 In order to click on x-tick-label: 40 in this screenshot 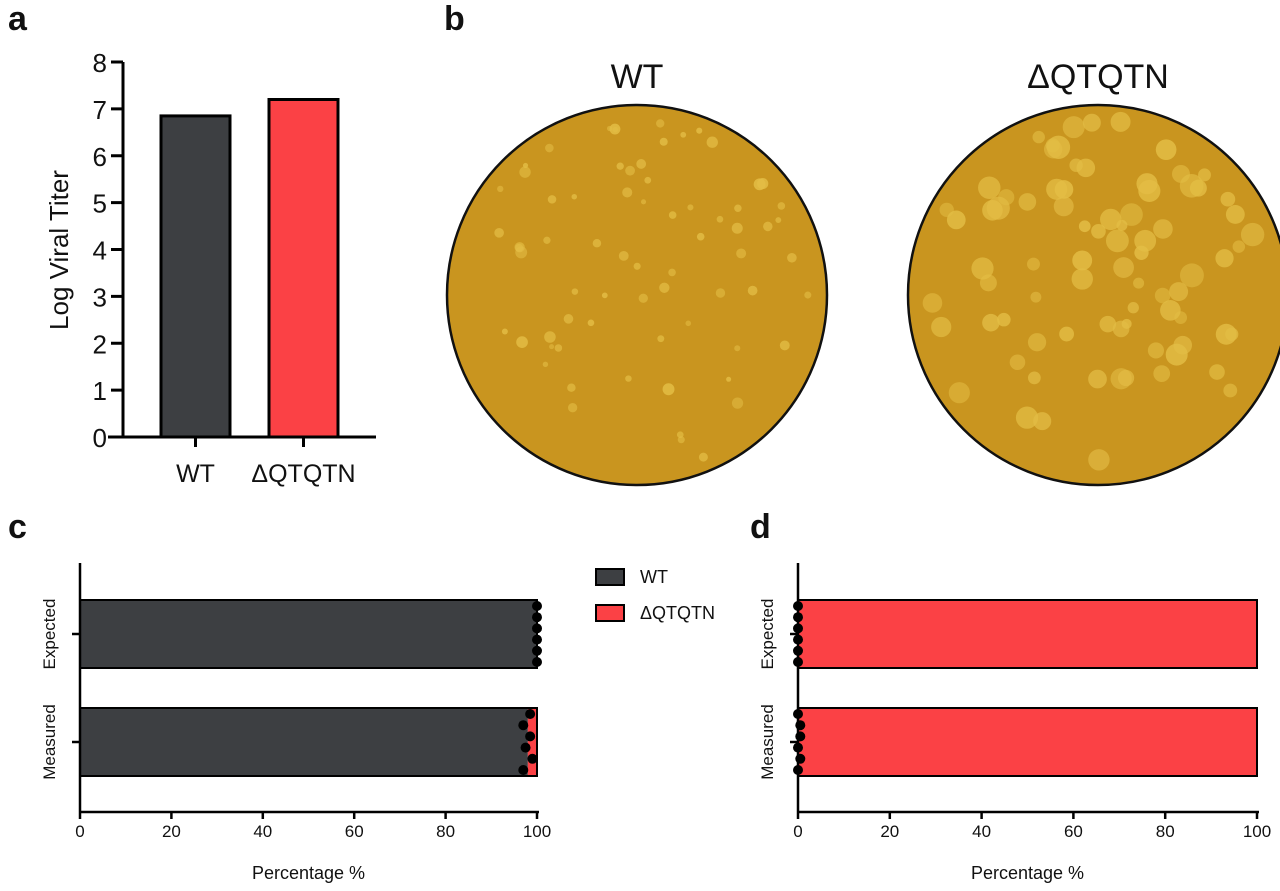, I will do `click(981, 831)`.